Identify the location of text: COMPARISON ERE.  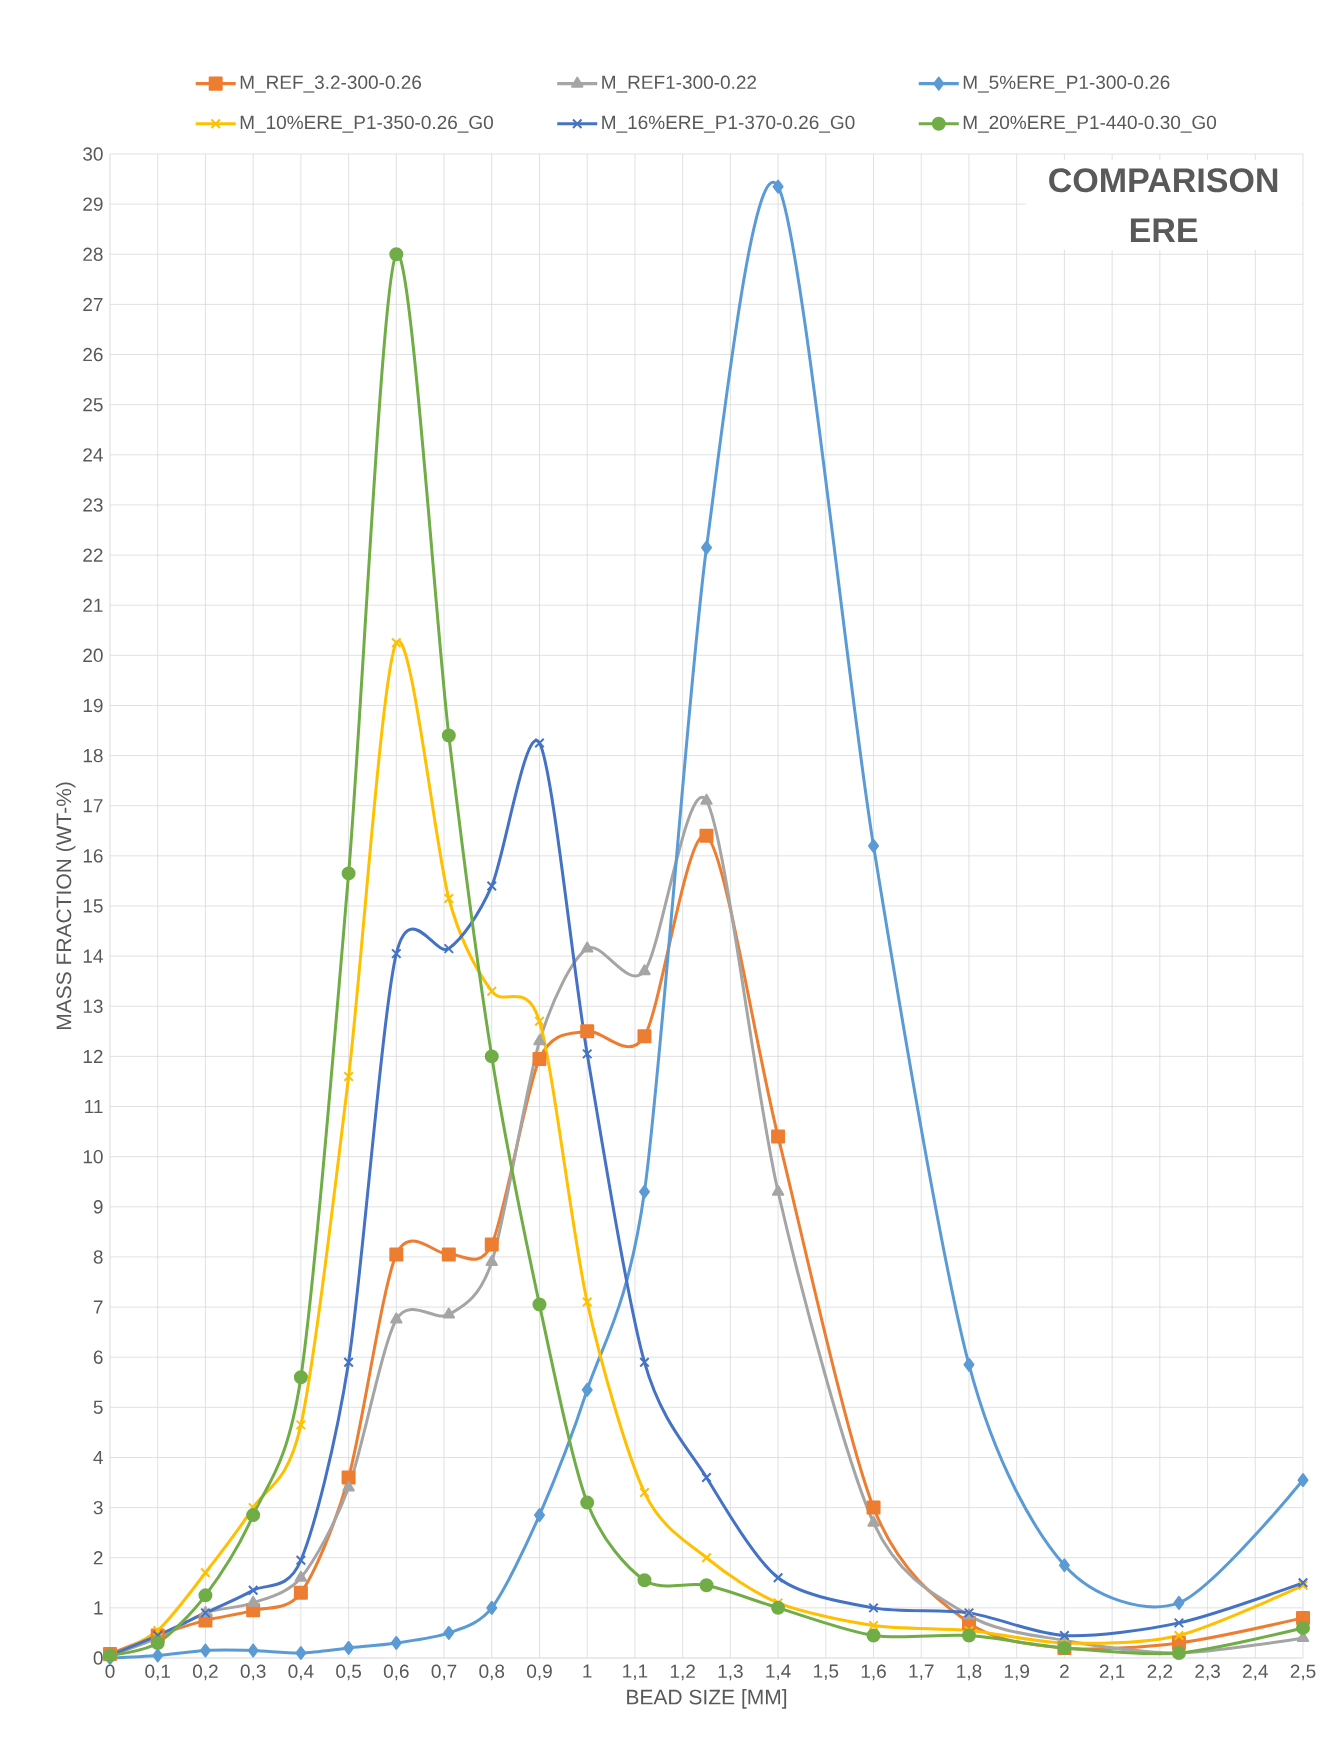
(1163, 205).